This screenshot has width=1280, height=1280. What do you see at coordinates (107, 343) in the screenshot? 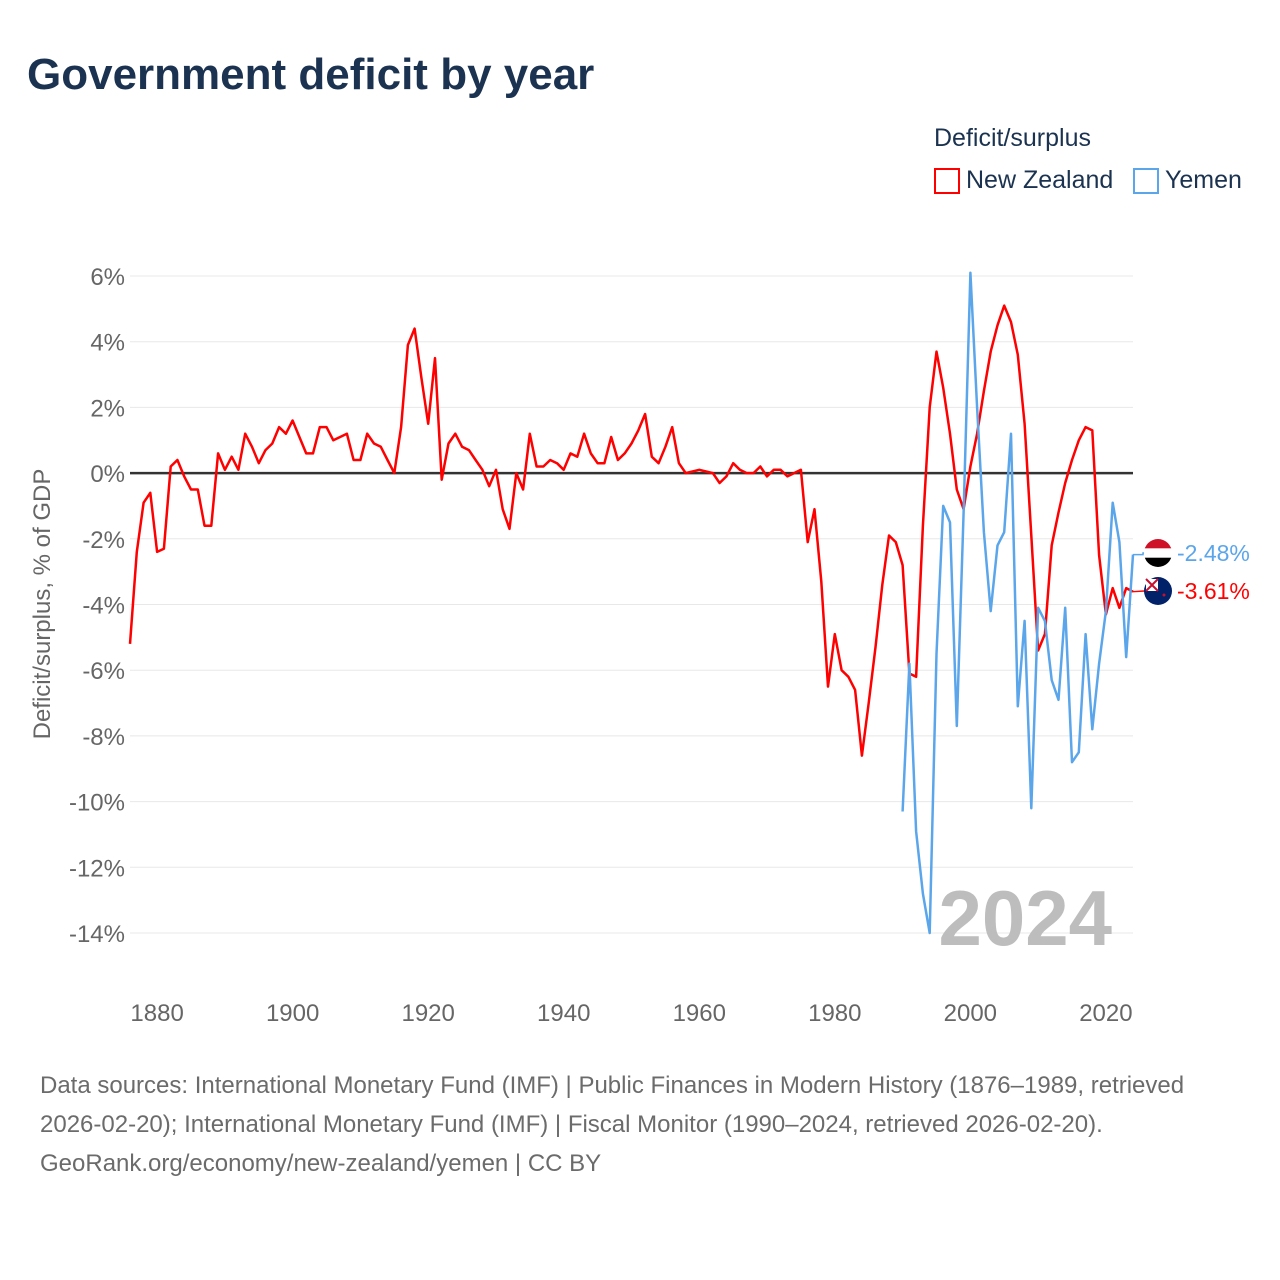
I see `y-tick-label: 4%` at bounding box center [107, 343].